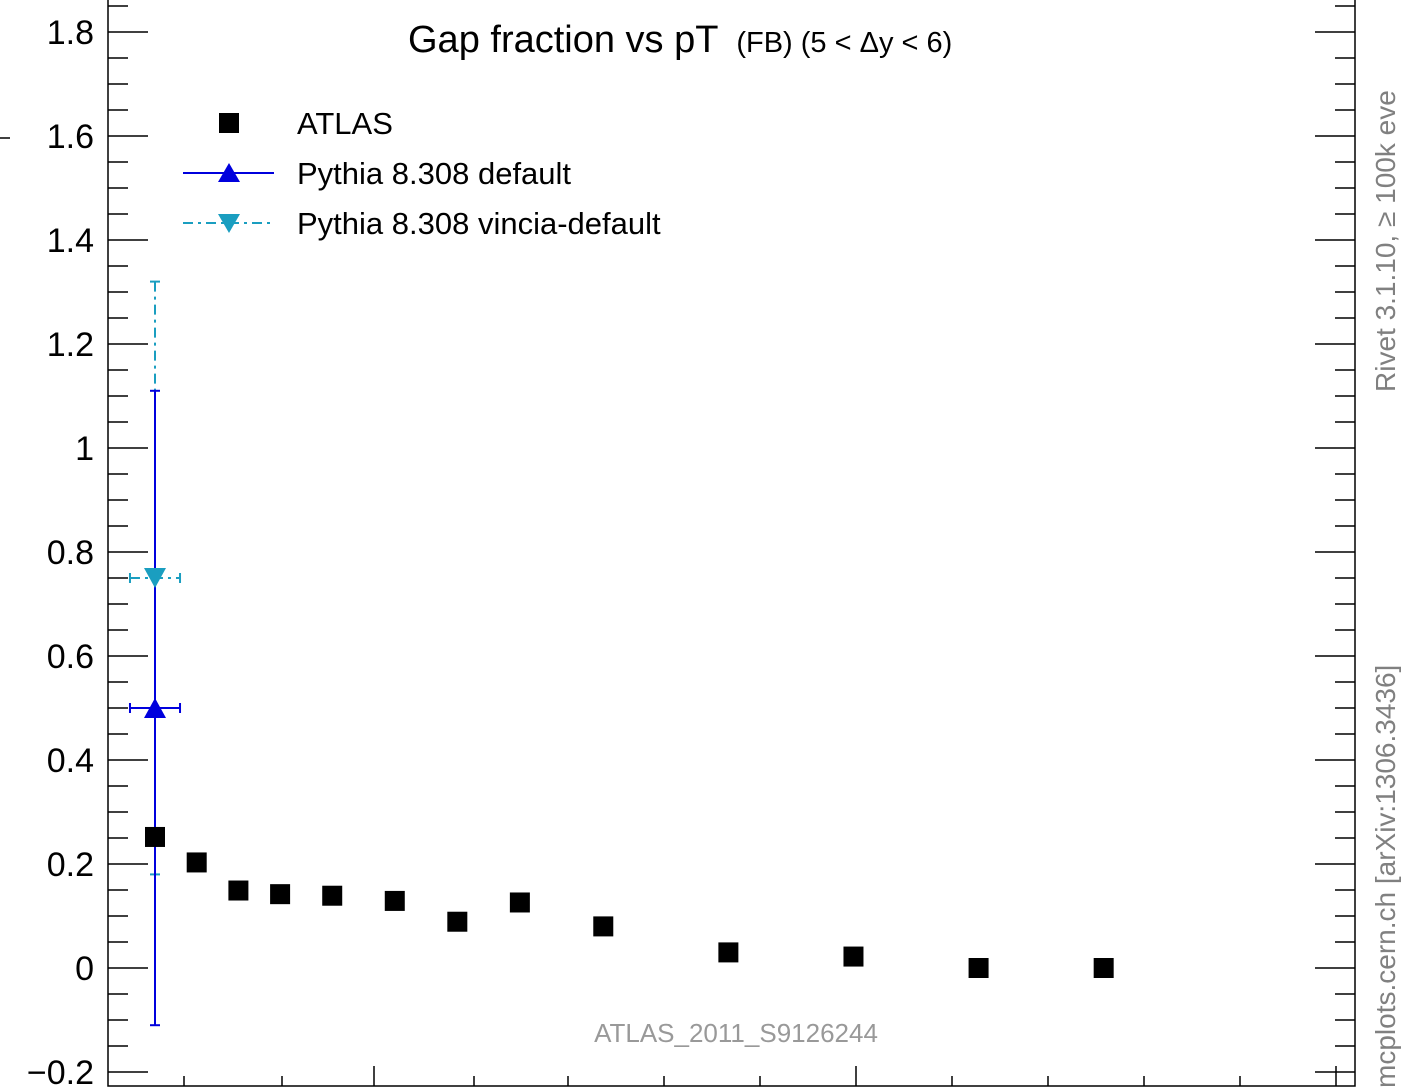  What do you see at coordinates (84, 449) in the screenshot?
I see `y-tick-label: 1` at bounding box center [84, 449].